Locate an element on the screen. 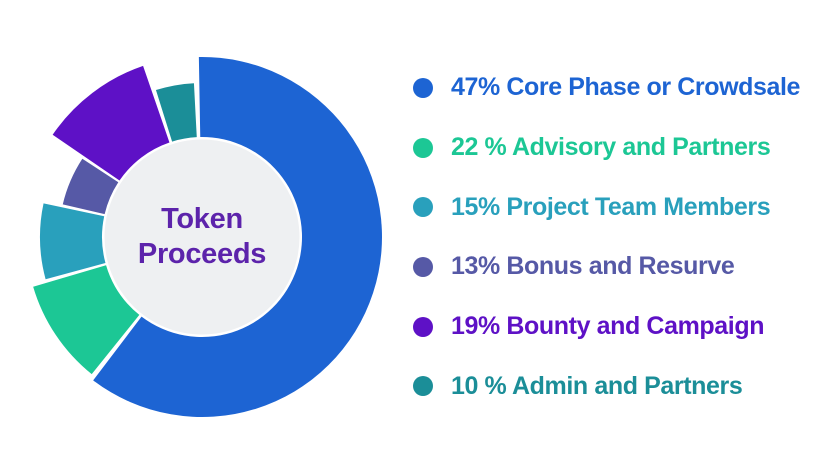 The height and width of the screenshot is (460, 840). donut-segment-bonus-and-resurve is located at coordinates (90, 186).